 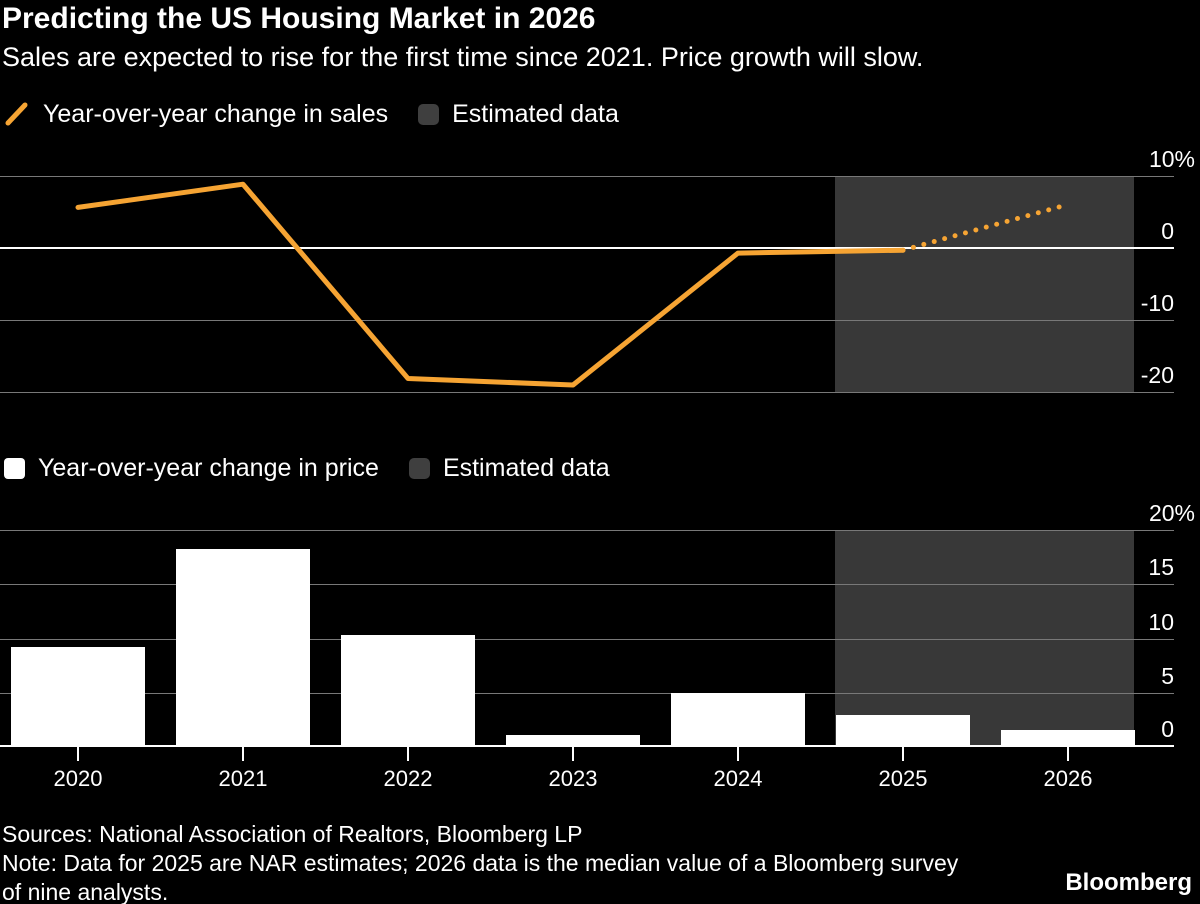 What do you see at coordinates (1161, 567) in the screenshot?
I see `y-axis-label: 15` at bounding box center [1161, 567].